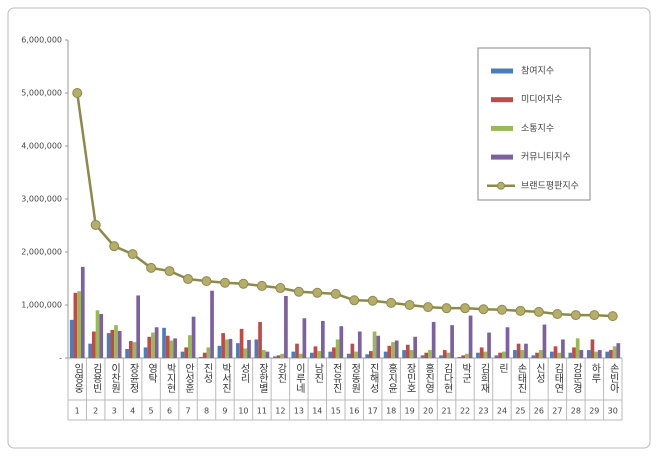 This screenshot has width=658, height=460. Describe the element at coordinates (429, 377) in the screenshot. I see `x-tick-label: 홍진영` at that location.